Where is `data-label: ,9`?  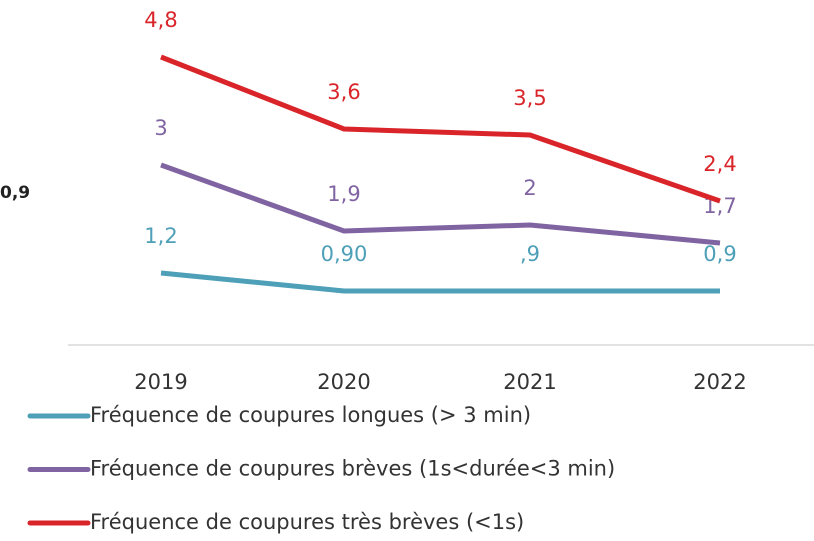
data-label: ,9 is located at coordinates (530, 254).